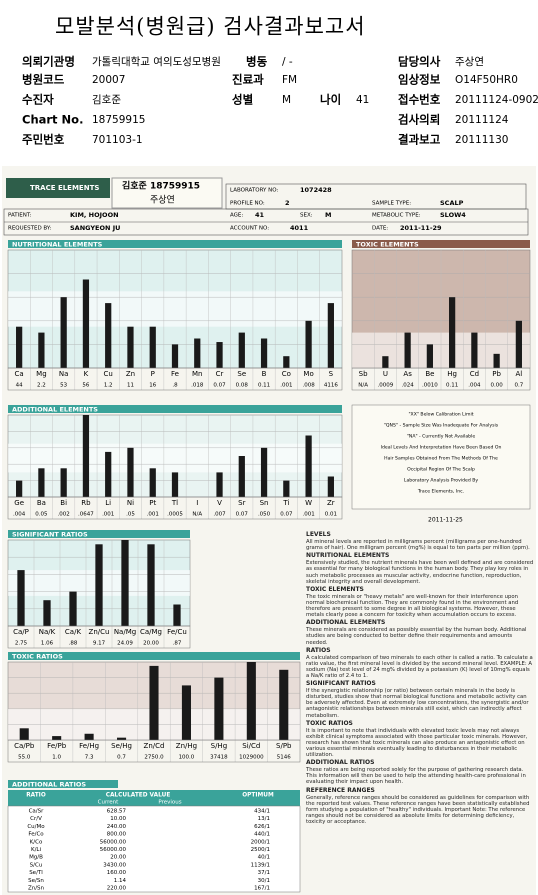 The width and height of the screenshot is (538, 895). Describe the element at coordinates (161, 186) in the screenshot. I see `stamp: 김호준 18759915` at that location.